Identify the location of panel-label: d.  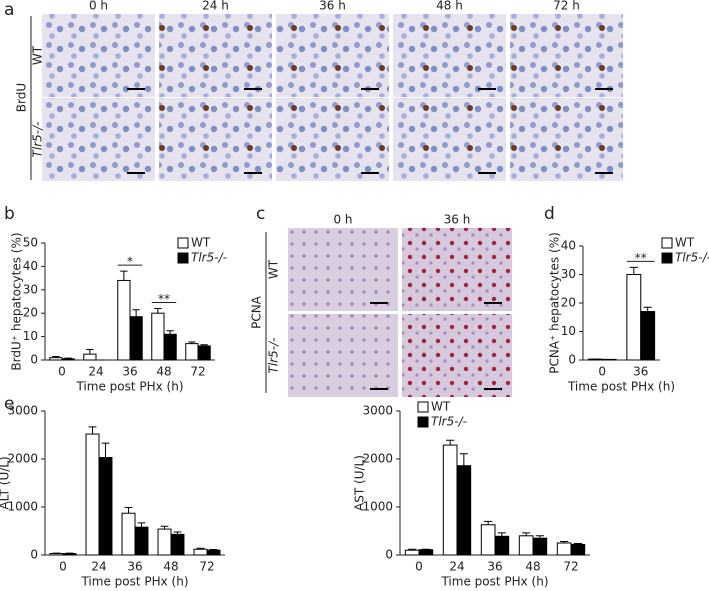
(549, 214).